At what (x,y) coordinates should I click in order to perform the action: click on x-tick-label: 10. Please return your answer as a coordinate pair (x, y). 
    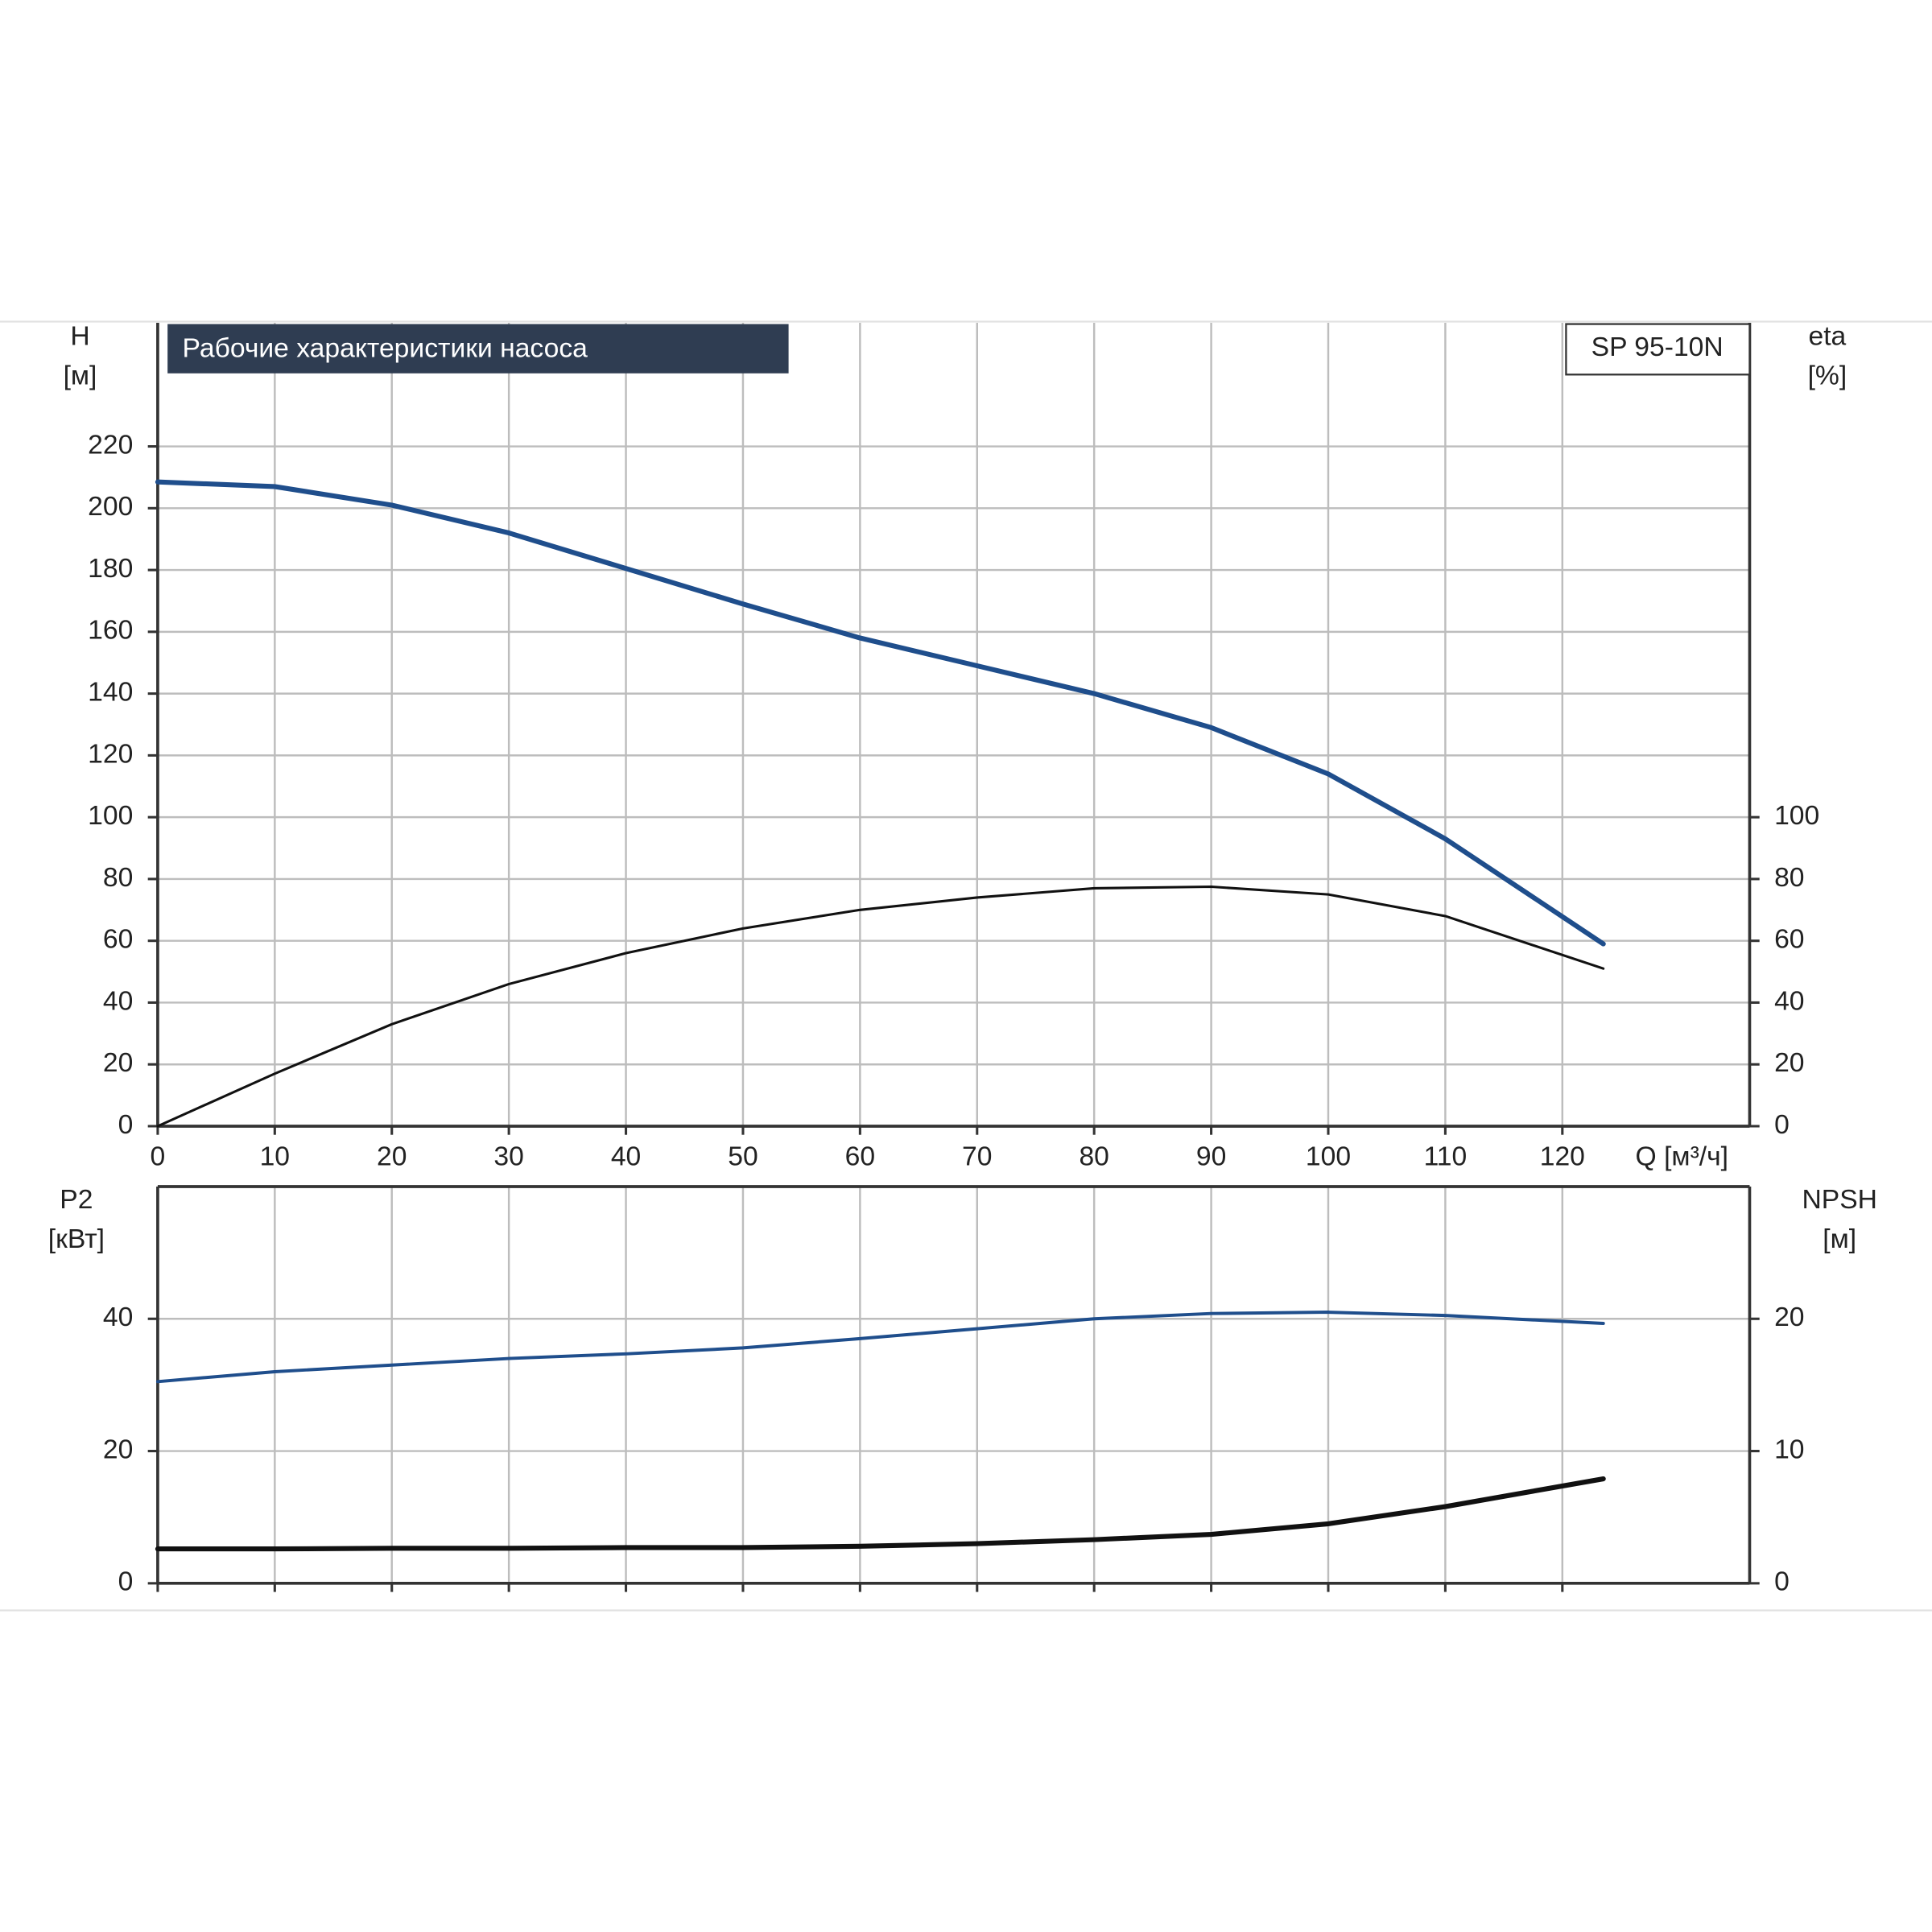
    Looking at the image, I should click on (275, 1157).